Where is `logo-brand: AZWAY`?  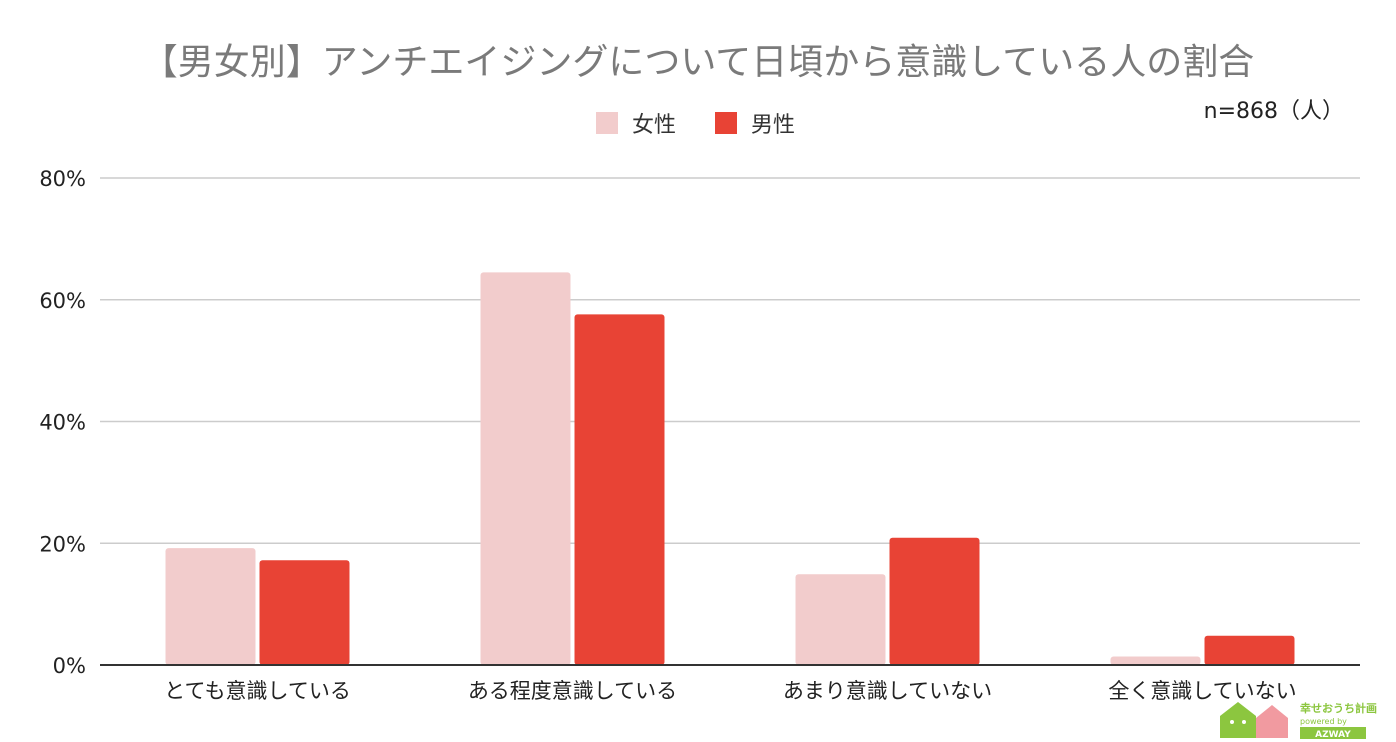
logo-brand: AZWAY is located at coordinates (1333, 735).